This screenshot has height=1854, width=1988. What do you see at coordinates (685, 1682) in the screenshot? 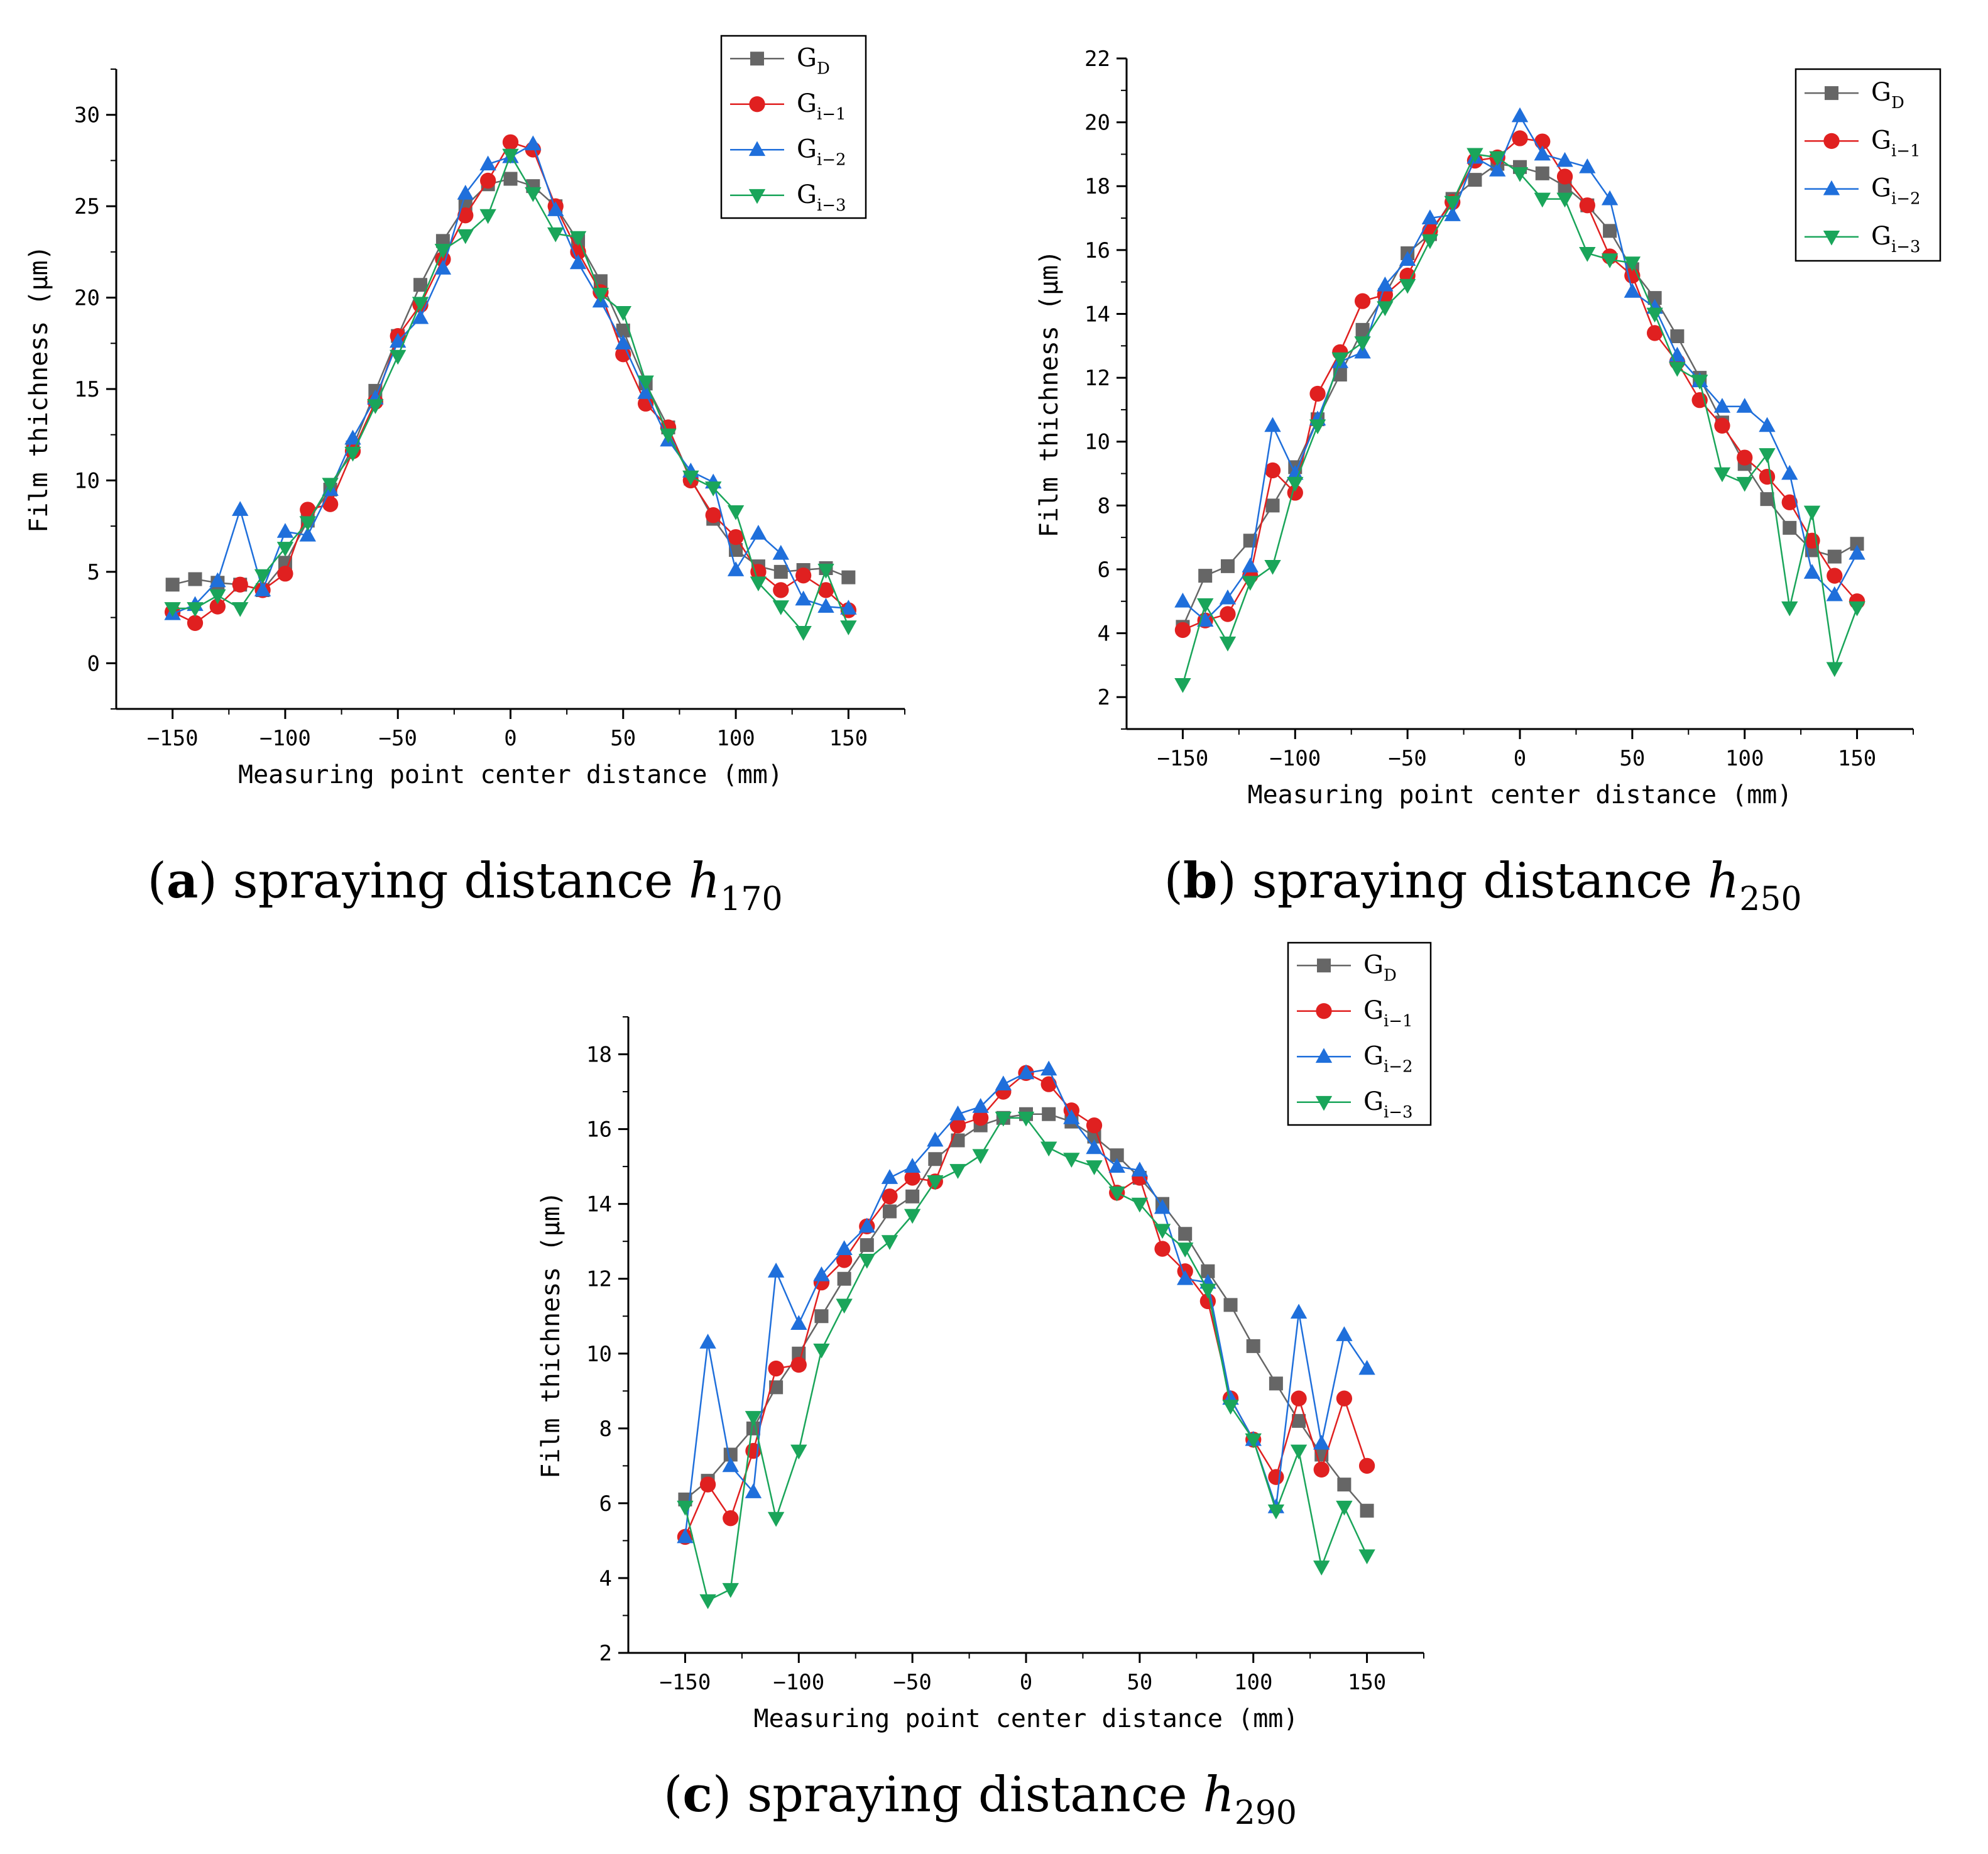
I see `x-tick-label: −150` at bounding box center [685, 1682].